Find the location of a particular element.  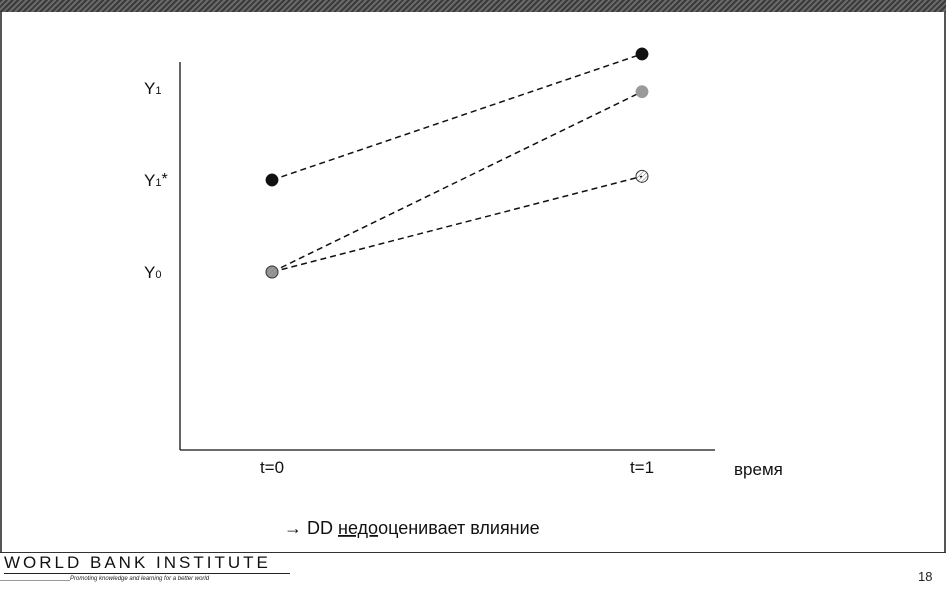

page-number: 18 is located at coordinates (925, 576).